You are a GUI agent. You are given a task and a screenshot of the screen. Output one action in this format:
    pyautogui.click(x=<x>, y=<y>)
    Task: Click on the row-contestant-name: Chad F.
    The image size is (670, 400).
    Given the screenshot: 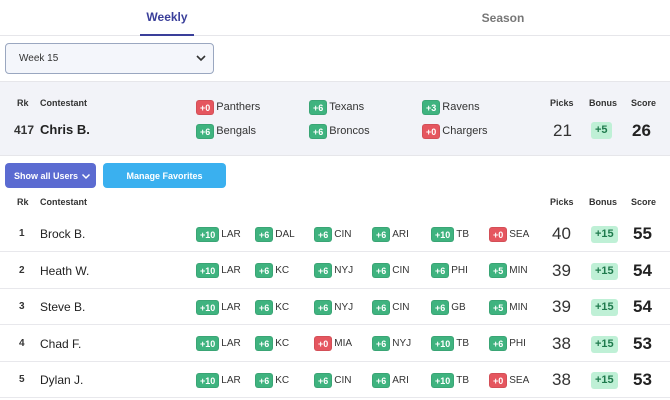 What is the action you would take?
    pyautogui.click(x=61, y=343)
    